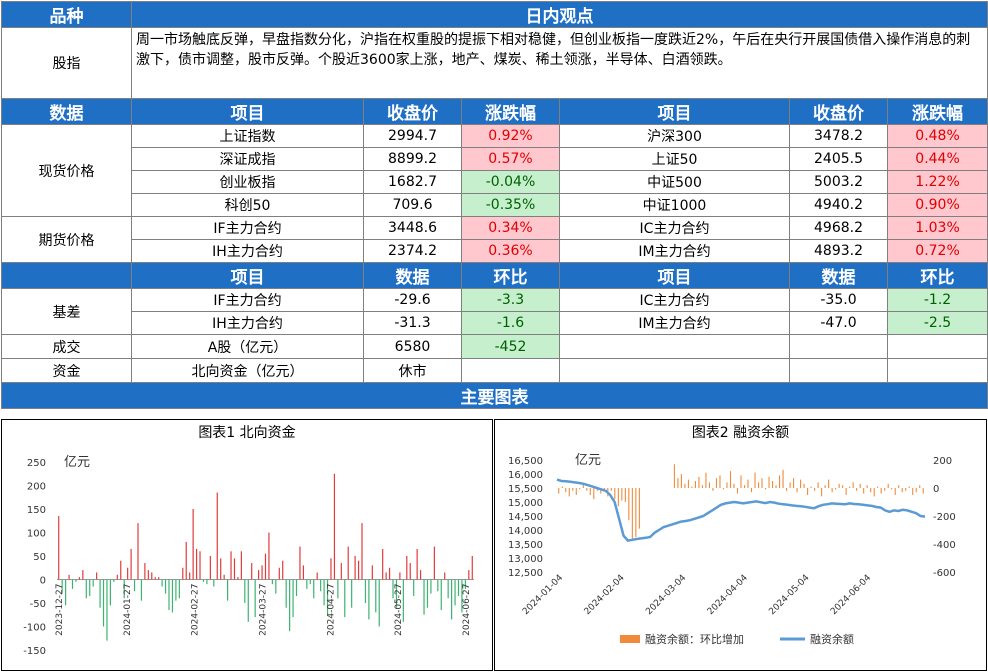  Describe the element at coordinates (851, 595) in the screenshot. I see `chart2-xtick: 2024-06-04` at that location.